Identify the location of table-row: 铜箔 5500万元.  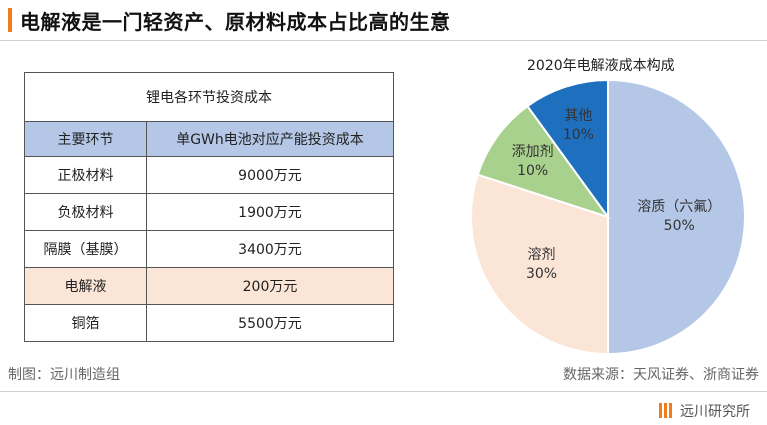
(209, 323).